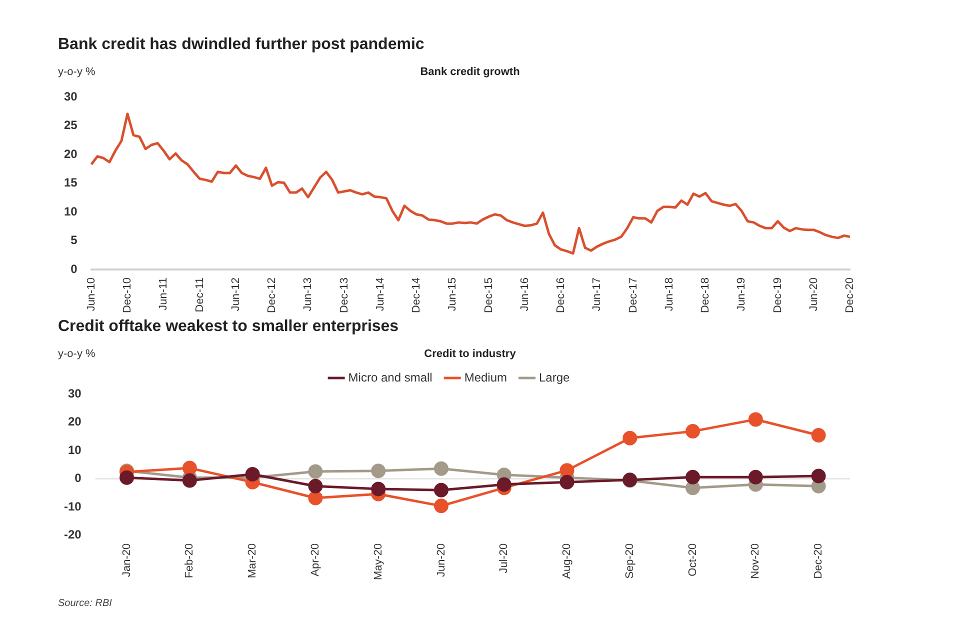  I want to click on source-note: Source: RBI, so click(85, 603).